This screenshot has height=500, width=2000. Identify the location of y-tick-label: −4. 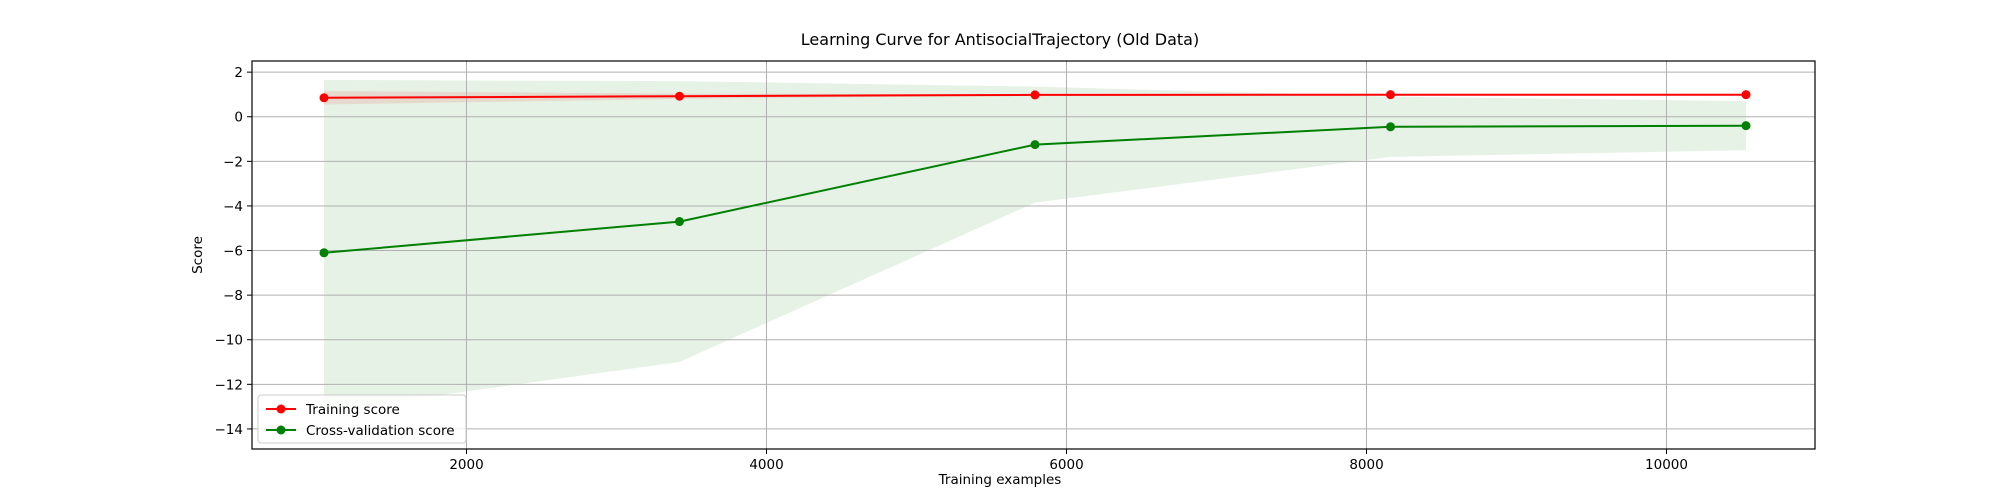
(233, 207).